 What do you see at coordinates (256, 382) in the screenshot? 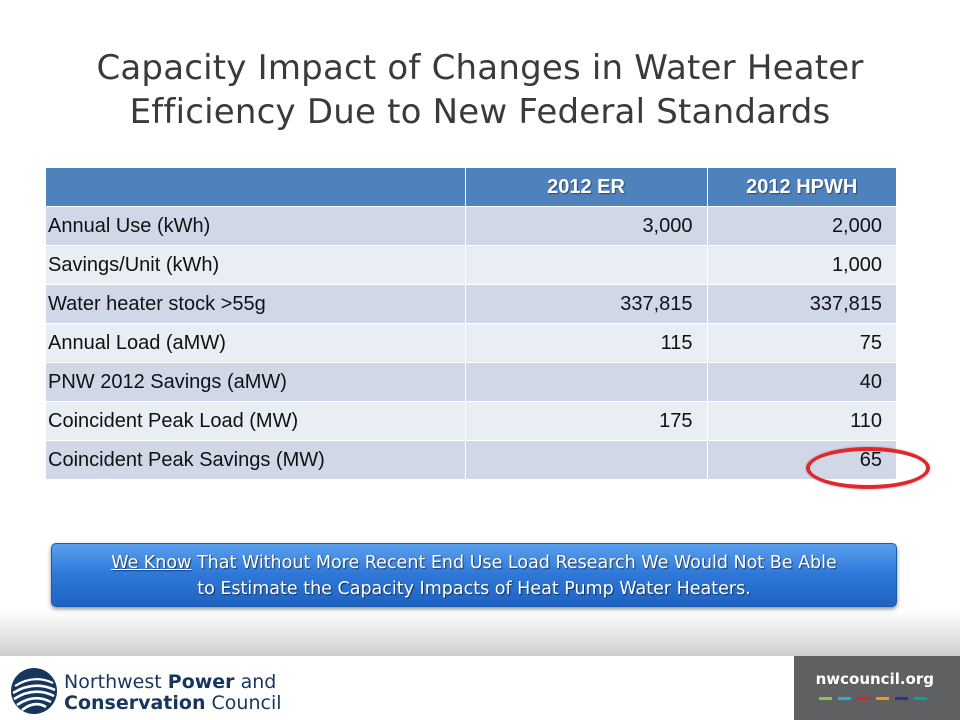
I see `row-label: PNW 2012 Savings (aMW)` at bounding box center [256, 382].